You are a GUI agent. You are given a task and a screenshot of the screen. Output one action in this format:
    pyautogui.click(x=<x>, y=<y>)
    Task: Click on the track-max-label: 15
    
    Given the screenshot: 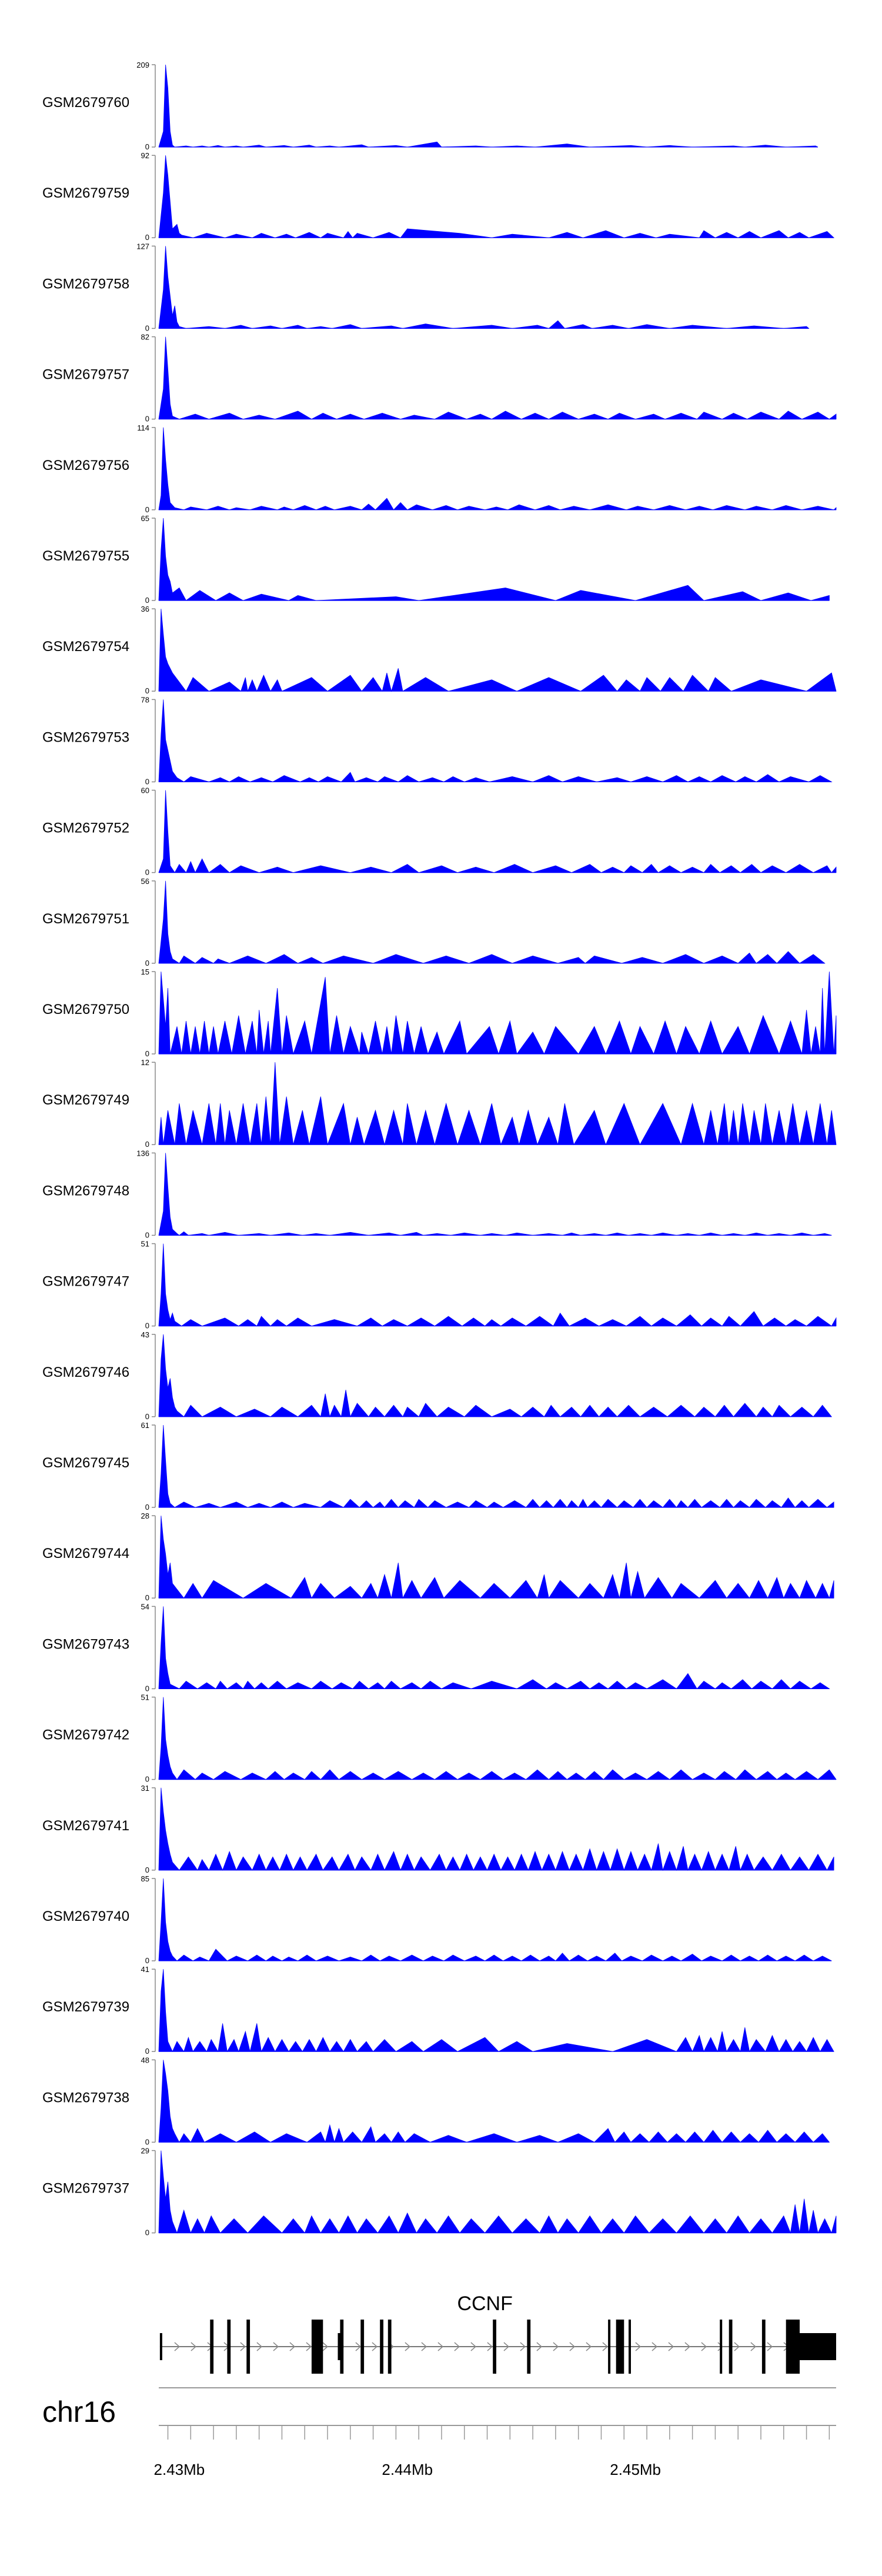 What is the action you would take?
    pyautogui.click(x=145, y=971)
    